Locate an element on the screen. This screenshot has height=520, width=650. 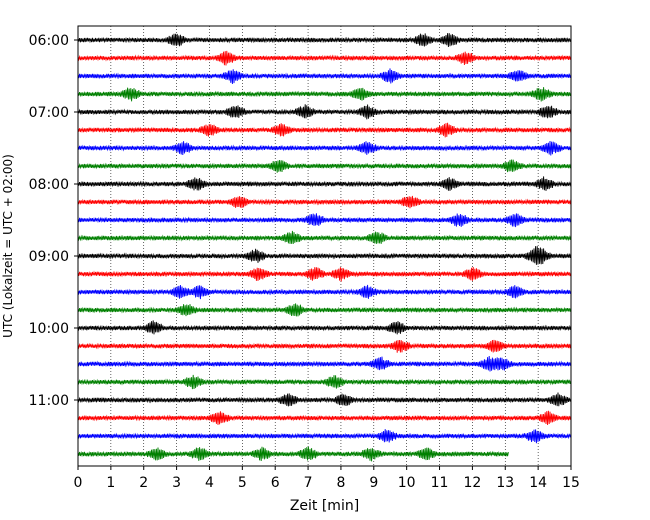
x-tick-label: 10 is located at coordinates (407, 483).